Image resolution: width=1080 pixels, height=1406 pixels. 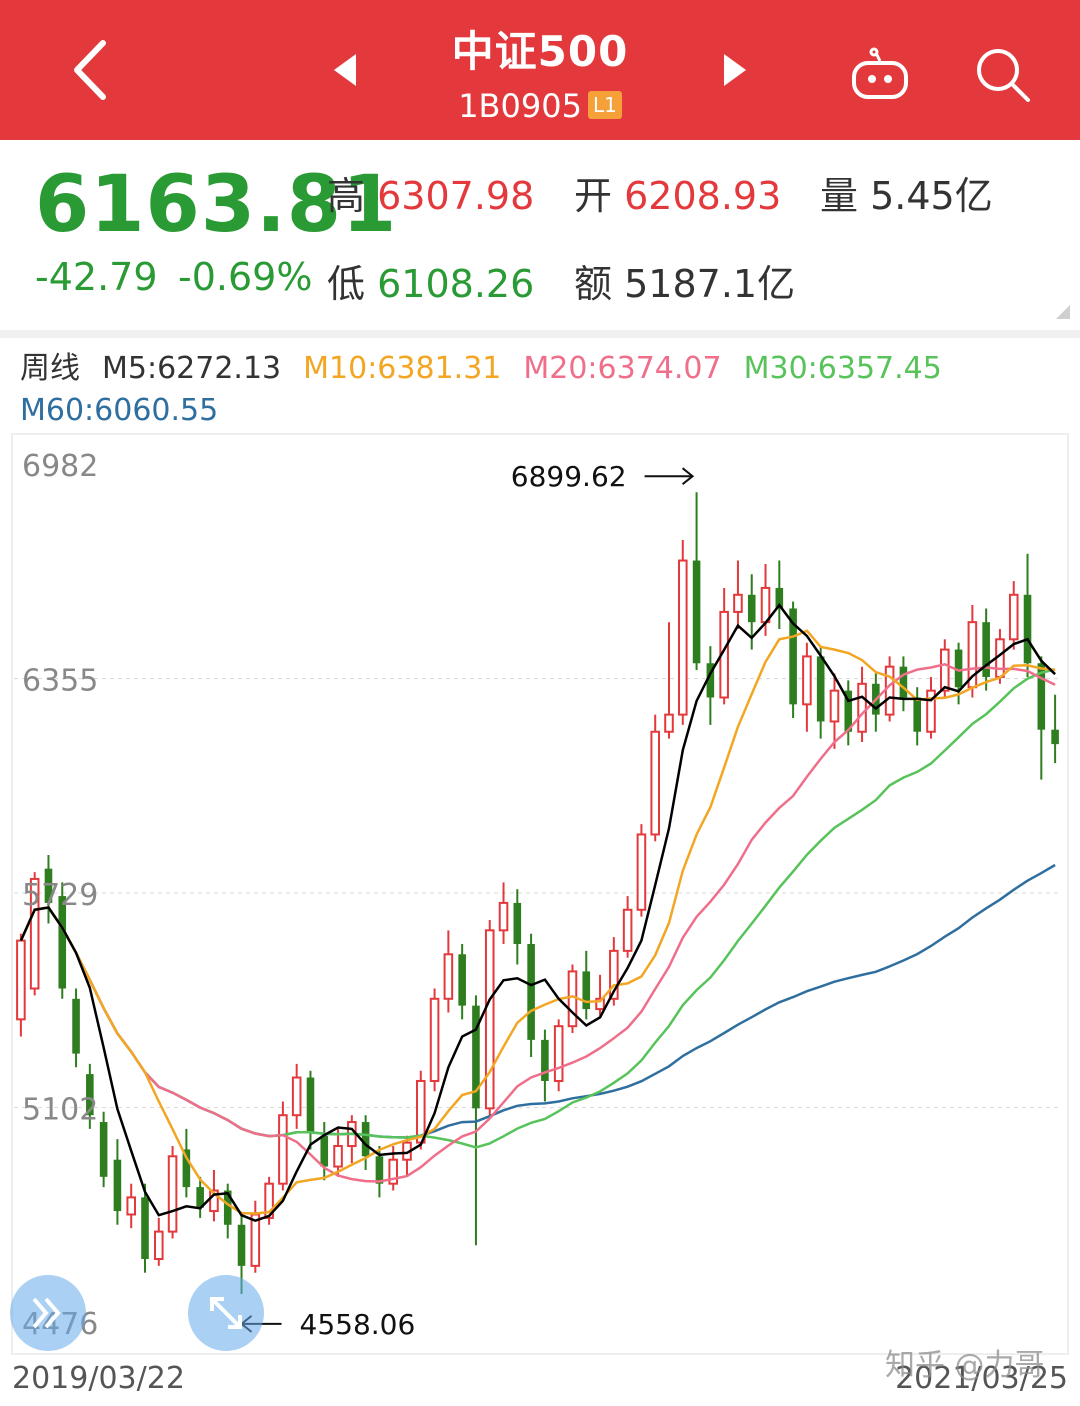 What do you see at coordinates (906, 192) in the screenshot?
I see `volume-stat: 量 5.45亿` at bounding box center [906, 192].